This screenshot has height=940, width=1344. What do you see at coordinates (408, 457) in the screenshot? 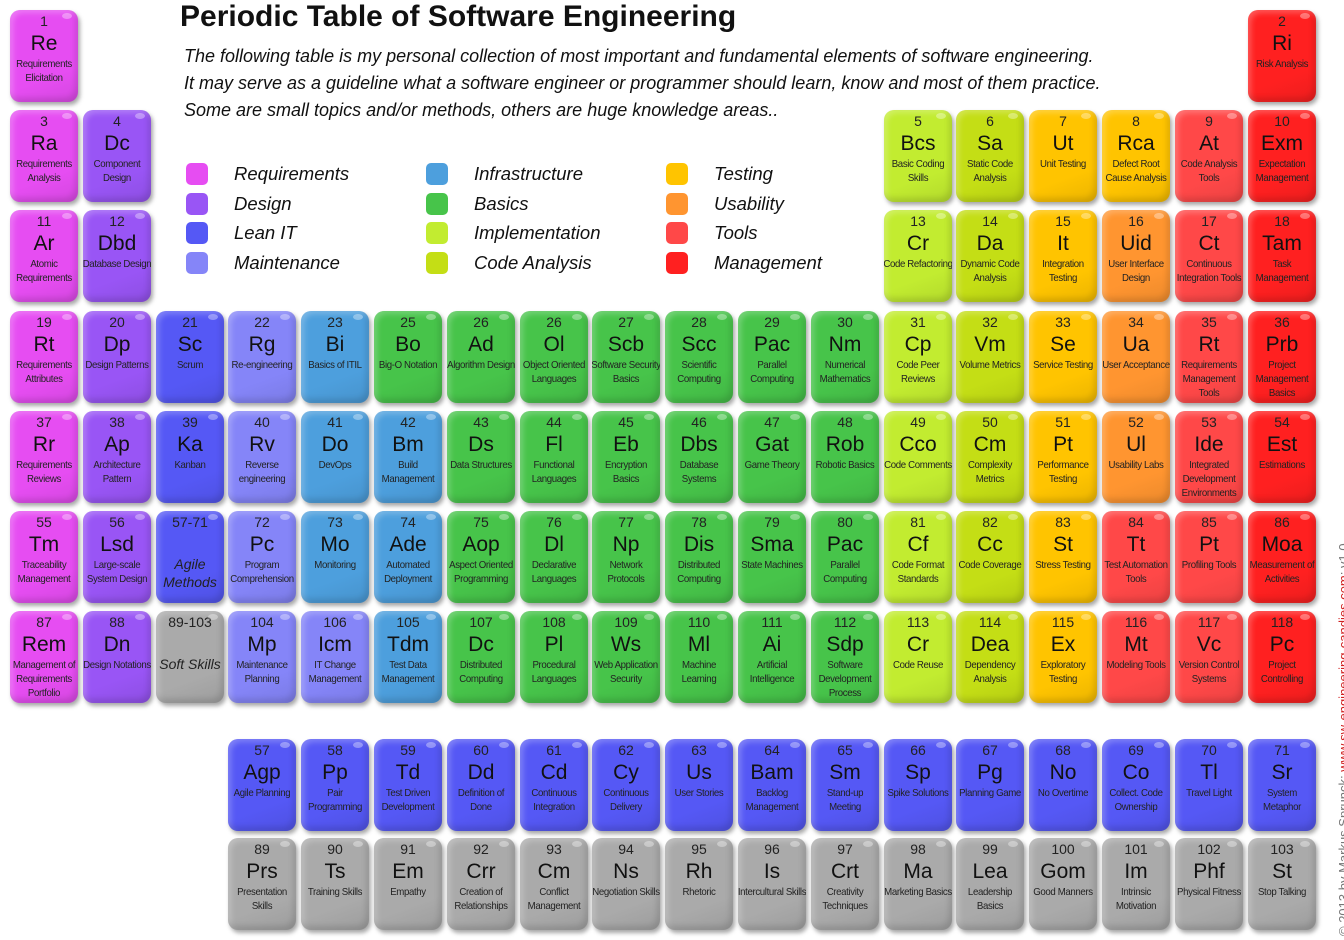
I see `element-bm-42: 42 Bm Build Management` at bounding box center [408, 457].